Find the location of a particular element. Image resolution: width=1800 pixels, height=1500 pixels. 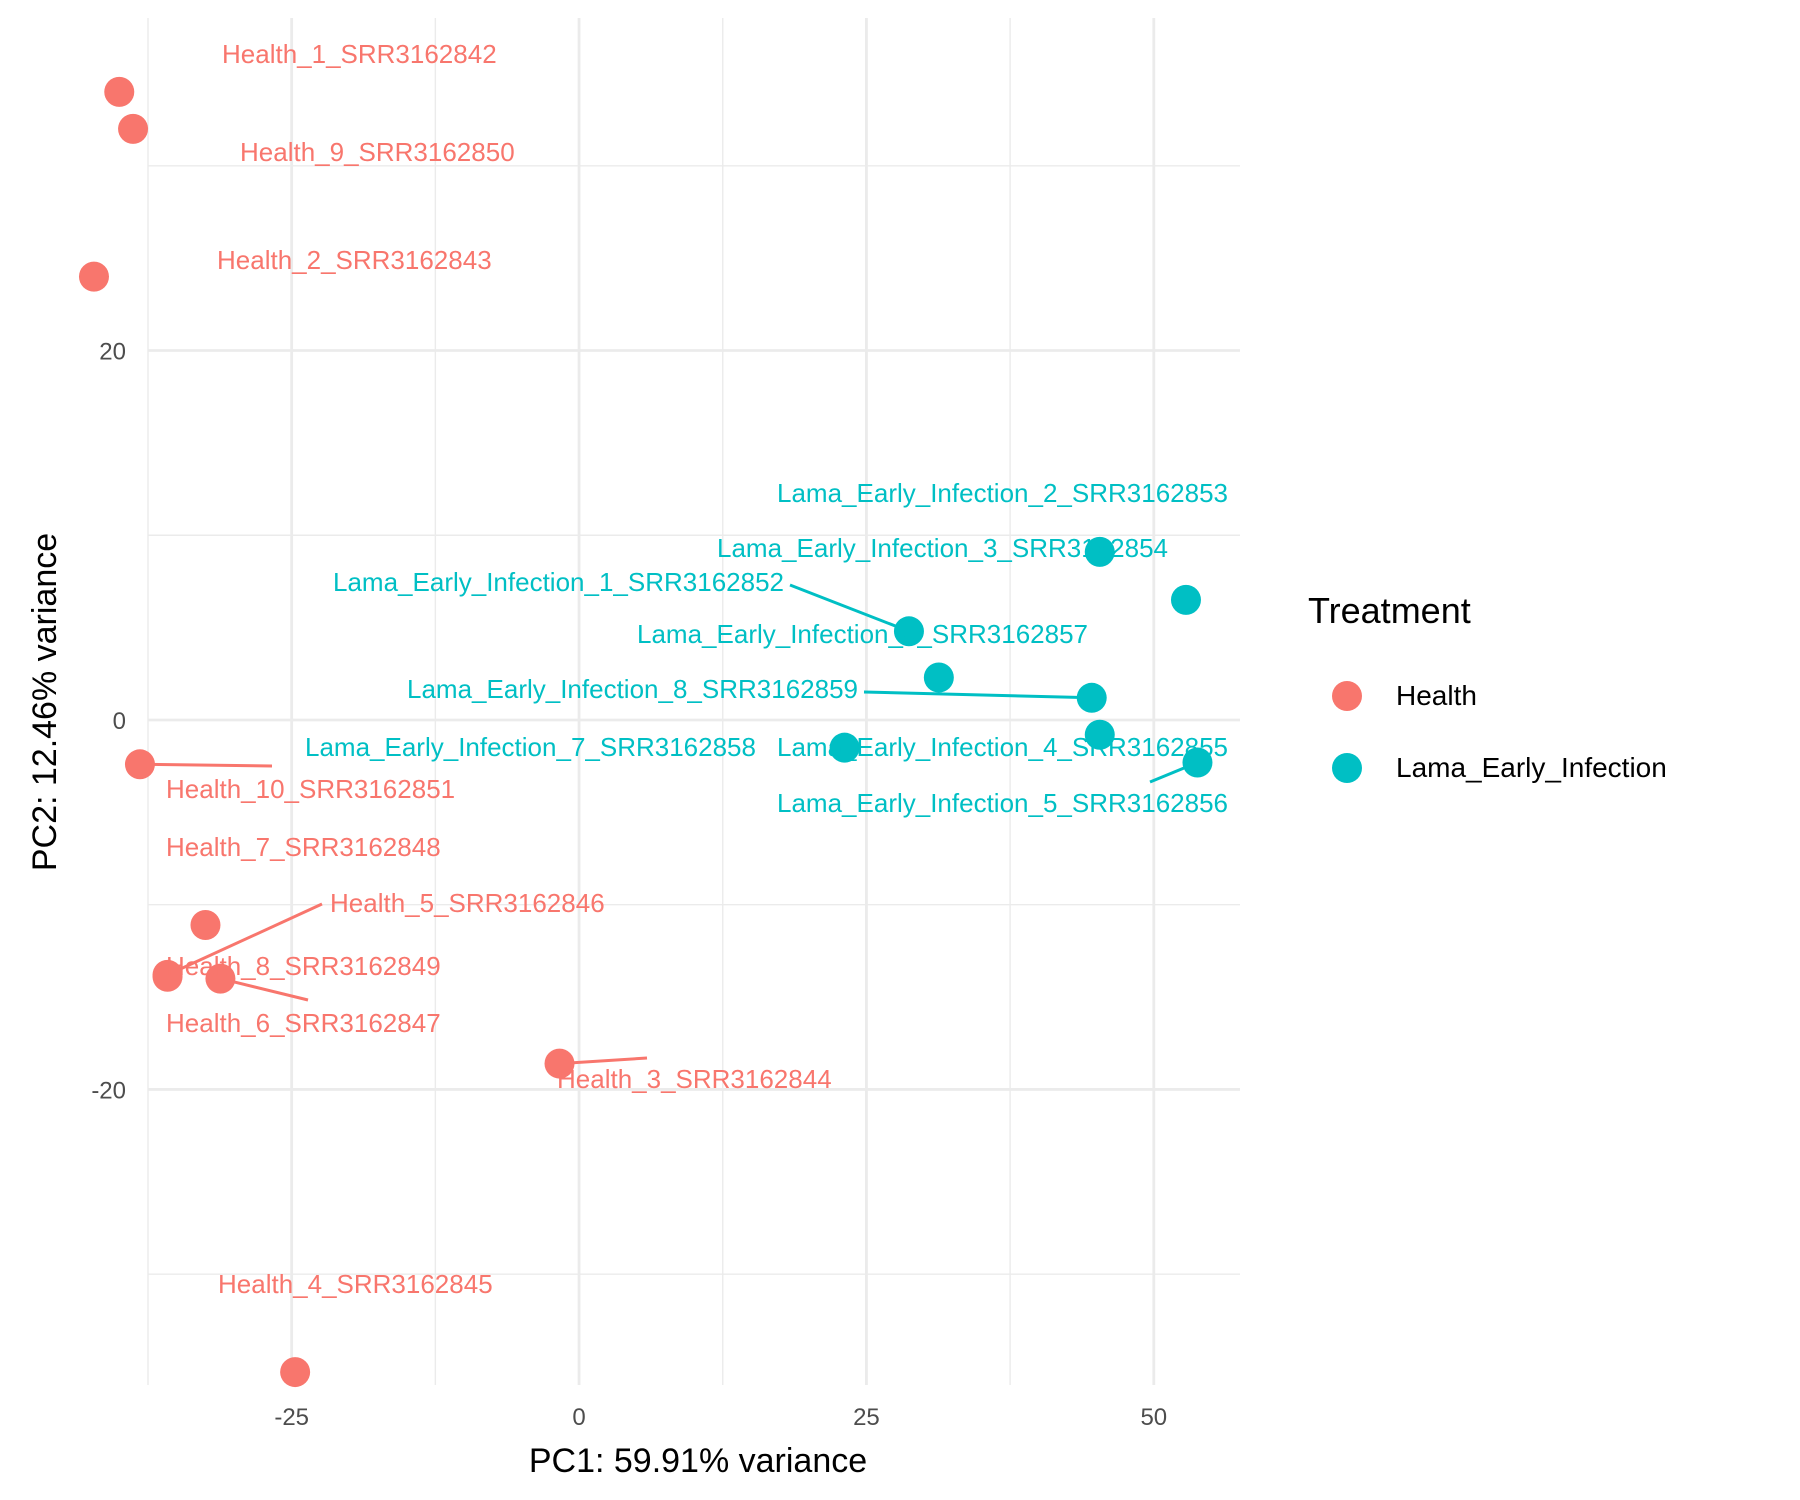

y-tick-label: 20 is located at coordinates (112, 352).